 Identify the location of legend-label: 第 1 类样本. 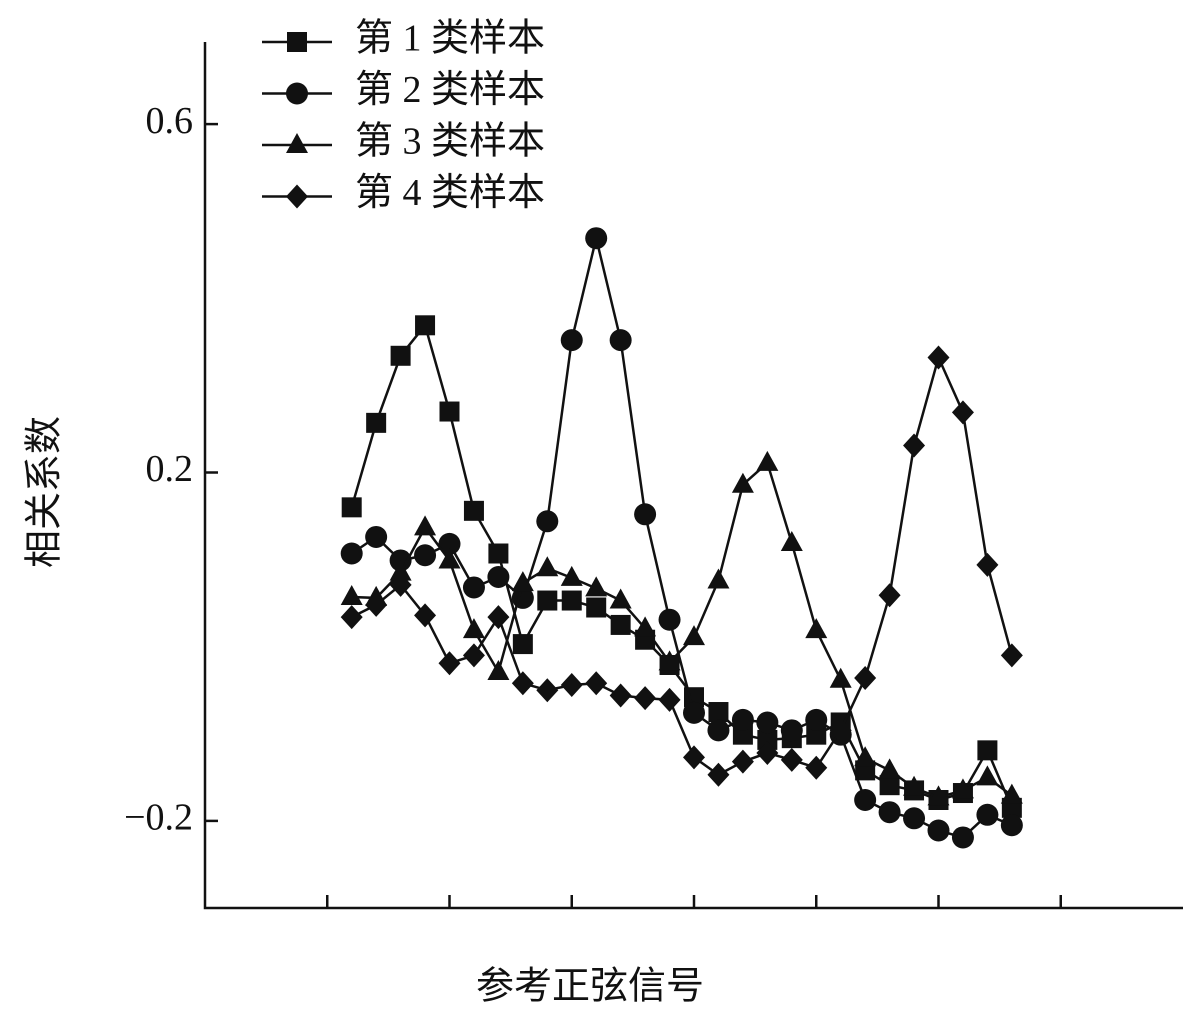
(450, 39).